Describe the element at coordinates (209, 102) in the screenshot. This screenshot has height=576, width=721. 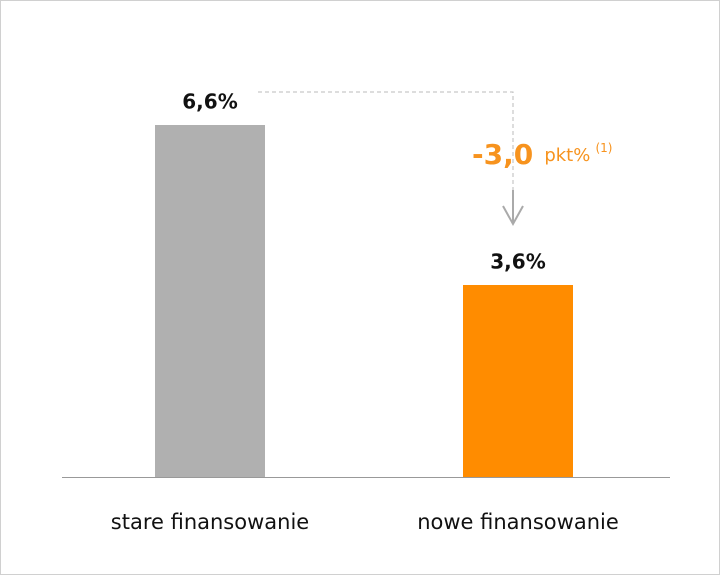
I see `value-label: 6,6%` at that location.